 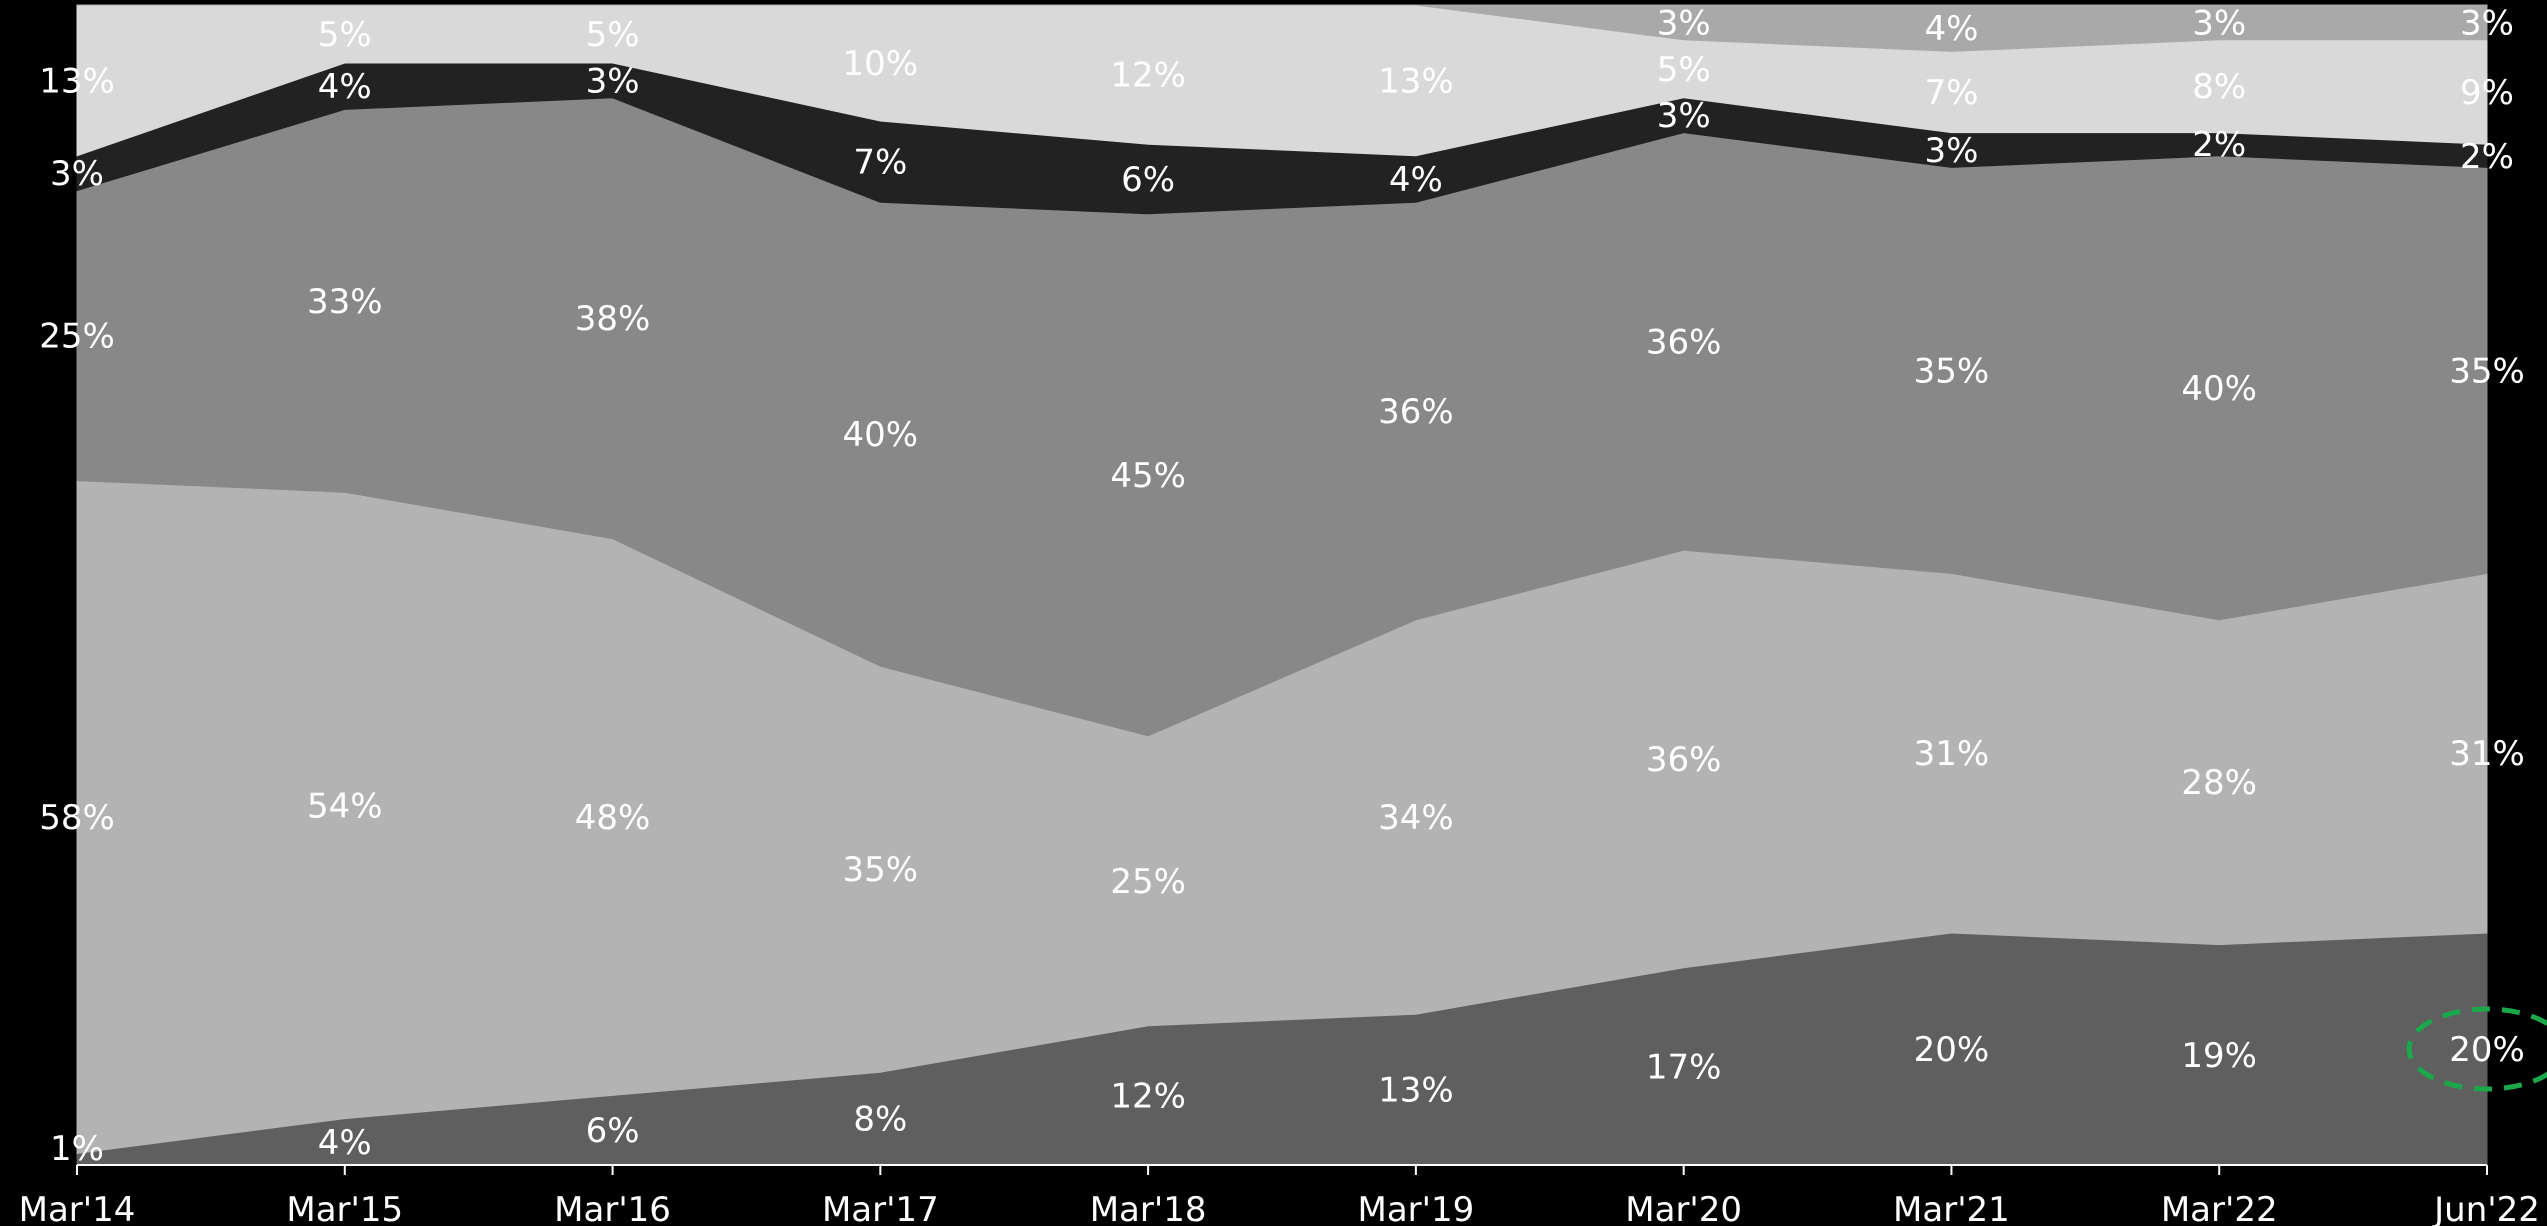 What do you see at coordinates (1148, 76) in the screenshot?
I see `data-label-s5-5: 12%` at bounding box center [1148, 76].